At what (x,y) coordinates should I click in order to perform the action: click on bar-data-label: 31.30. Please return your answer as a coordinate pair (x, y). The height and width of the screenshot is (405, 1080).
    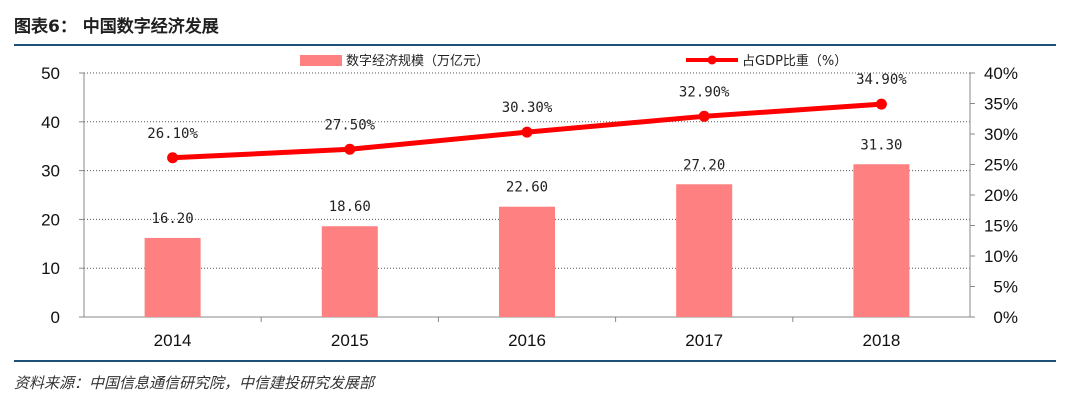
    Looking at the image, I should click on (881, 145).